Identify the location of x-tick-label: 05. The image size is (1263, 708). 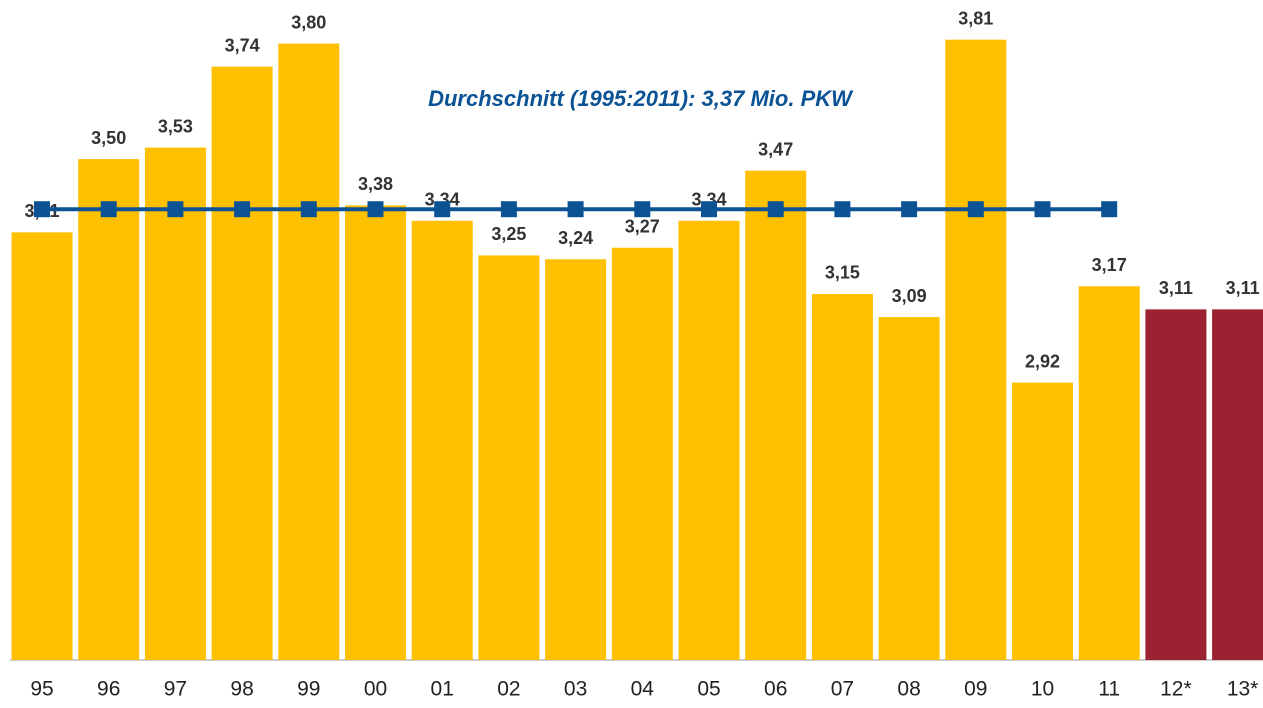
(708, 689).